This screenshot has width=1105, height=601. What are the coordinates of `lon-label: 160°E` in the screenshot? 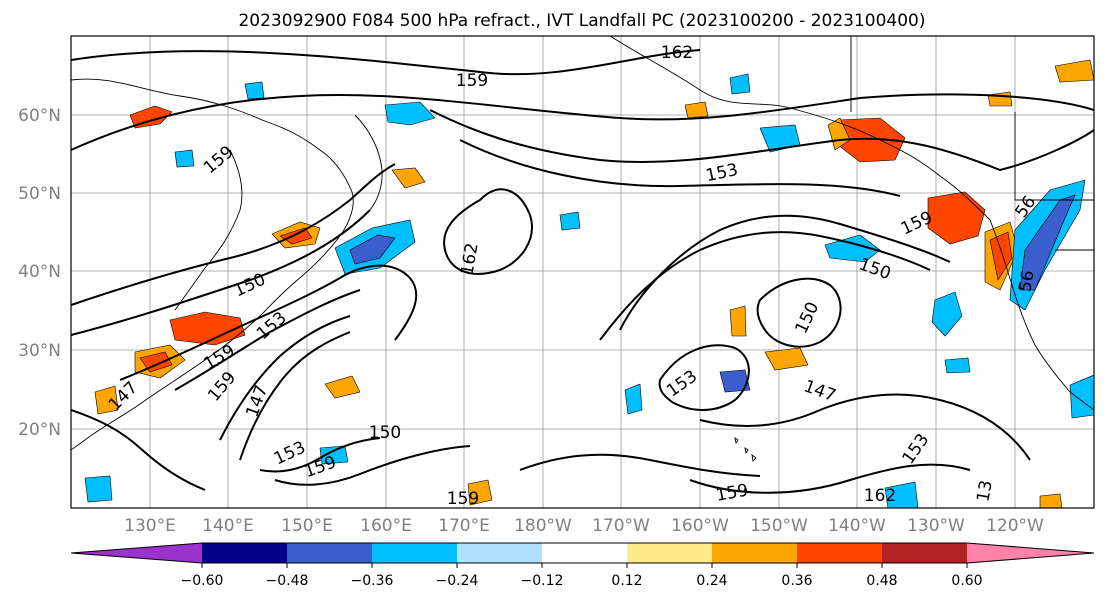 It's located at (386, 526).